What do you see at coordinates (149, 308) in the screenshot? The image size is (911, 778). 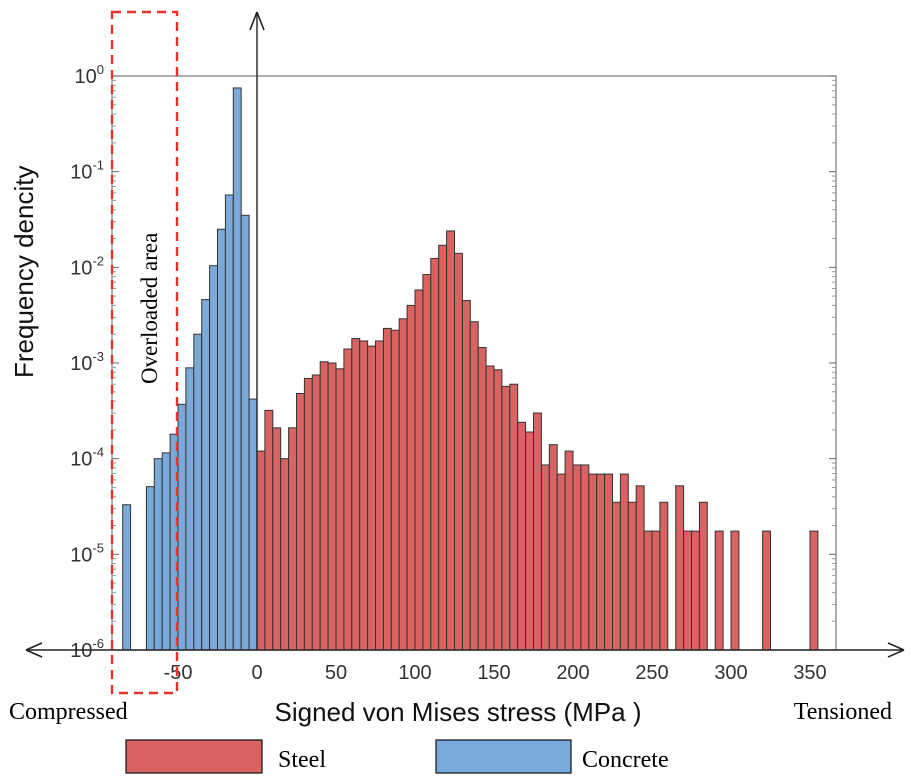 I see `overloaded-area-label: Overloaded area` at bounding box center [149, 308].